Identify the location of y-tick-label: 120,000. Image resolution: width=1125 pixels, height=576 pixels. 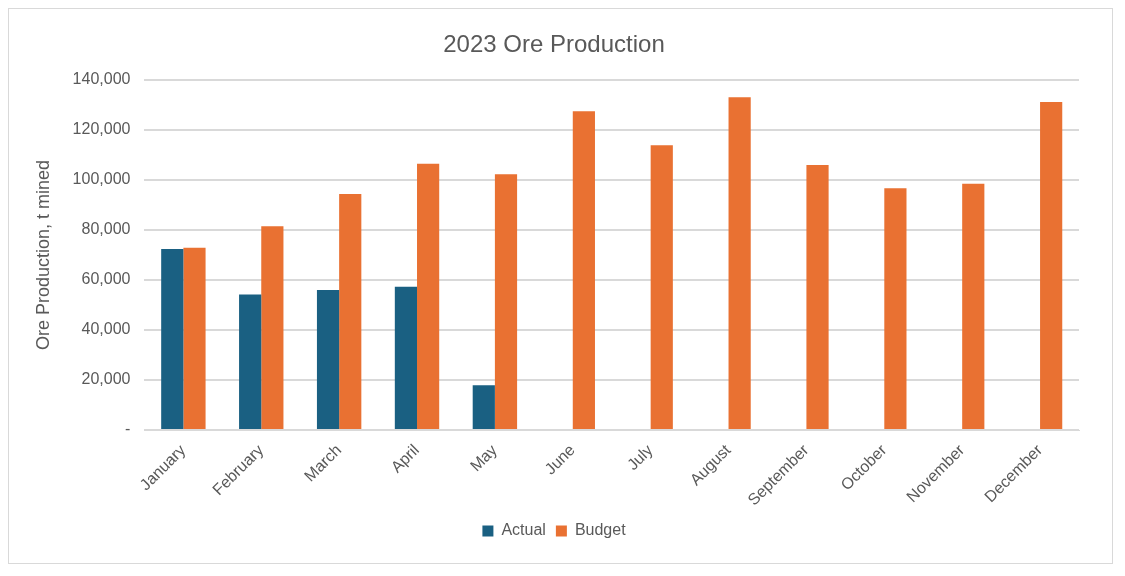
(101, 129).